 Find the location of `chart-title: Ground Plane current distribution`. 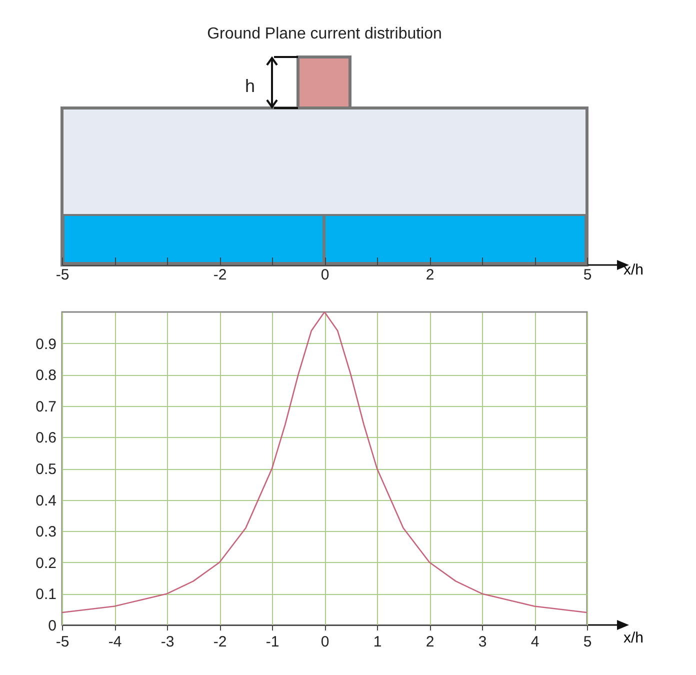

chart-title: Ground Plane current distribution is located at coordinates (324, 34).